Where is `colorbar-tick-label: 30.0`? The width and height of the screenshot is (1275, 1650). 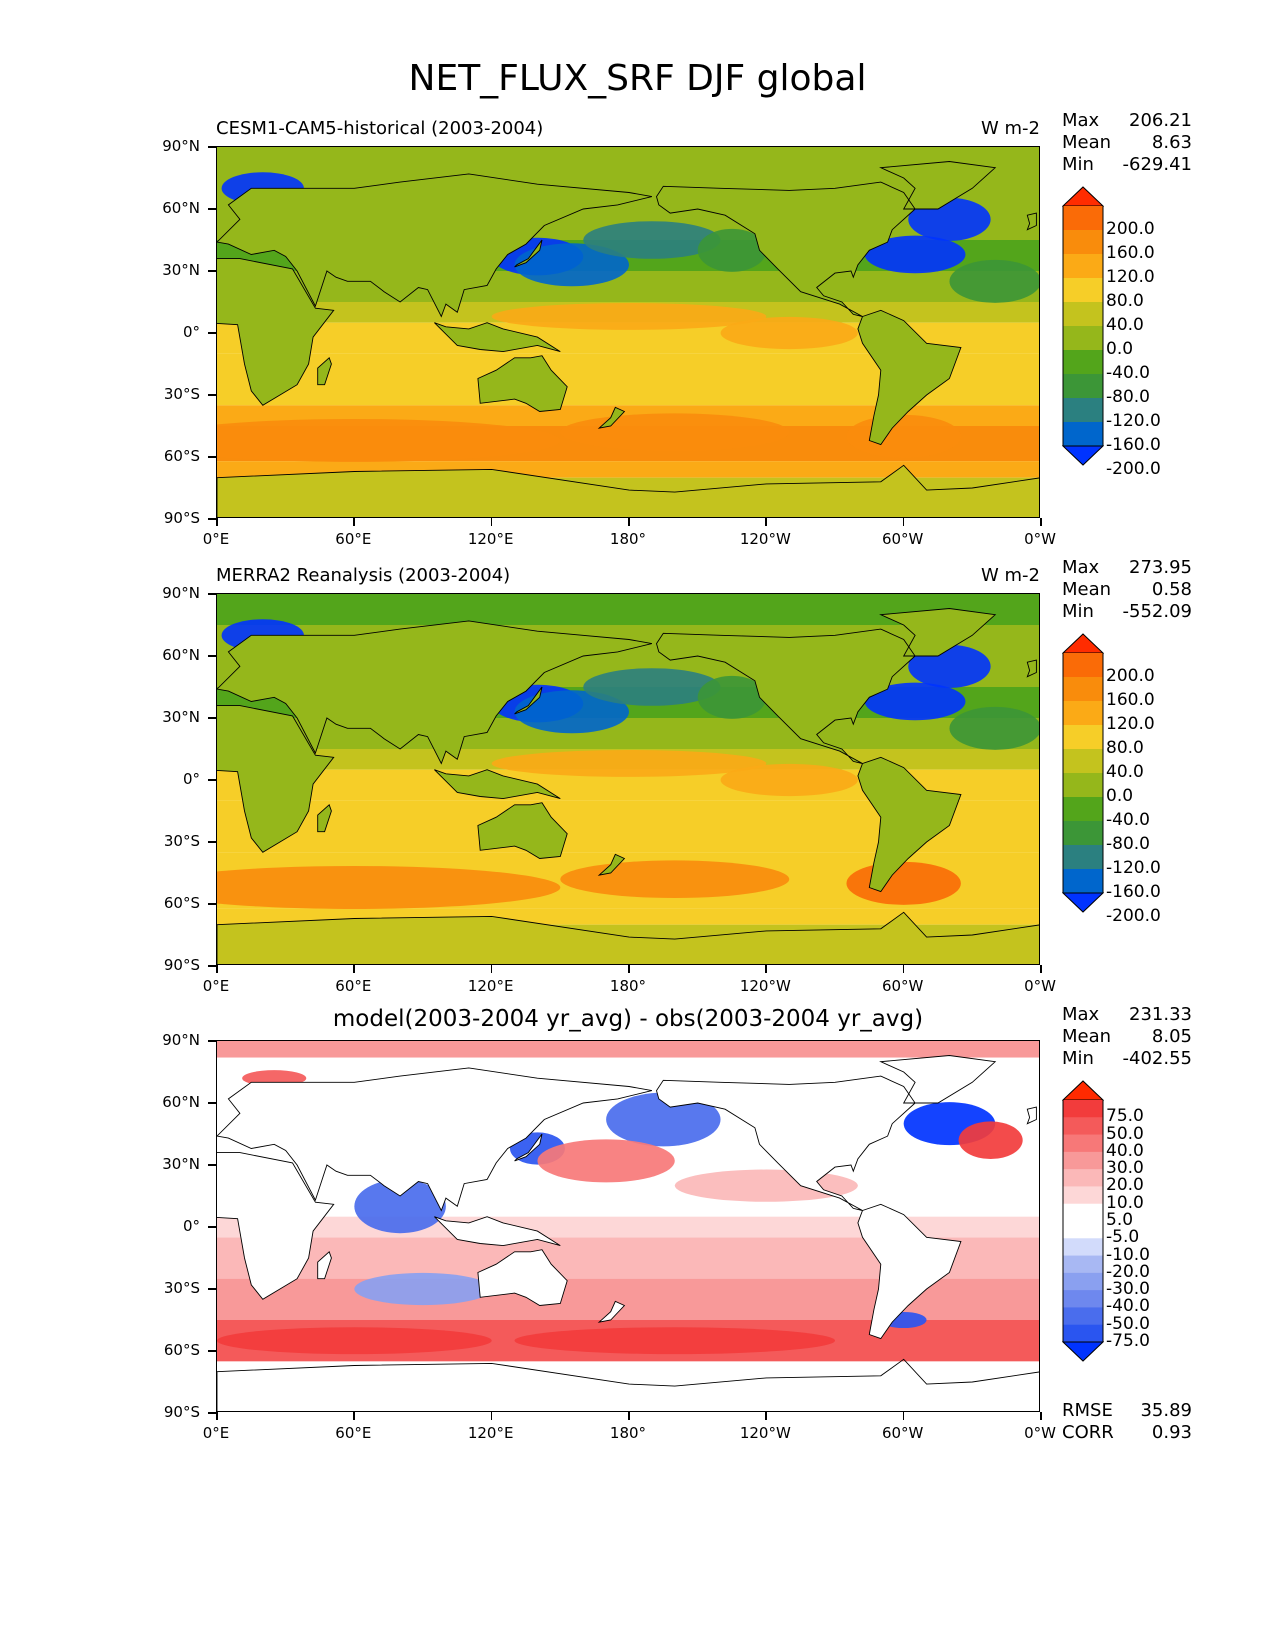 colorbar-tick-label: 30.0 is located at coordinates (1125, 1168).